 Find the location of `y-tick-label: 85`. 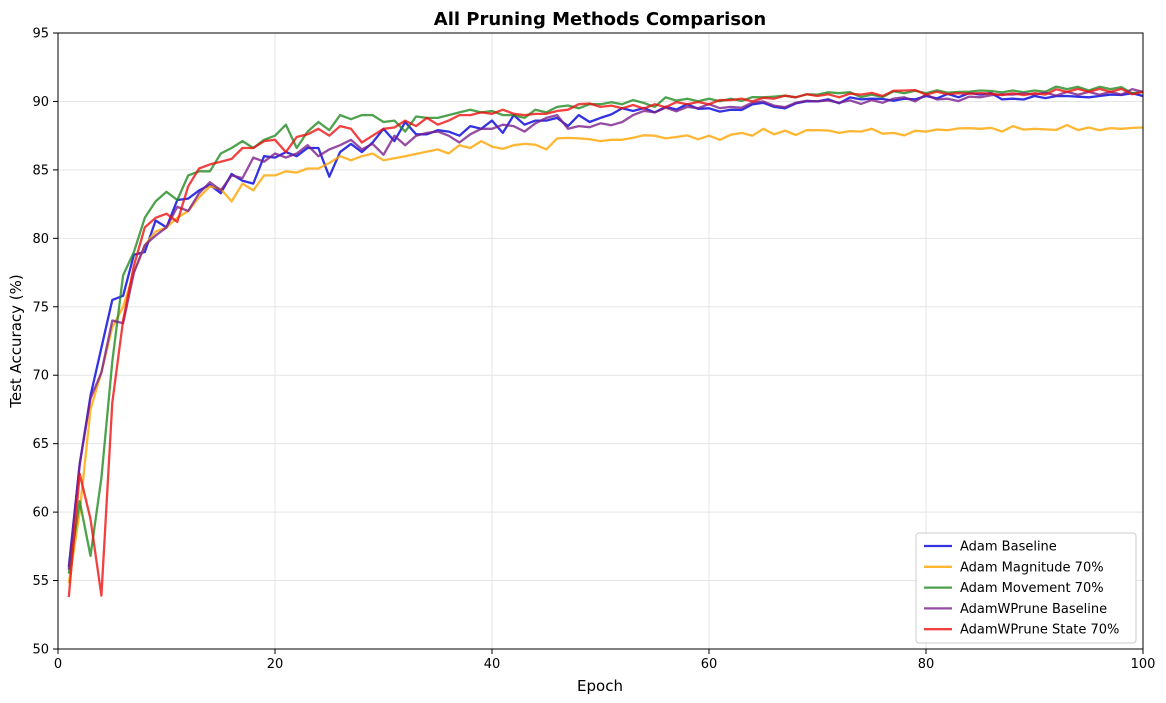

y-tick-label: 85 is located at coordinates (40, 170).